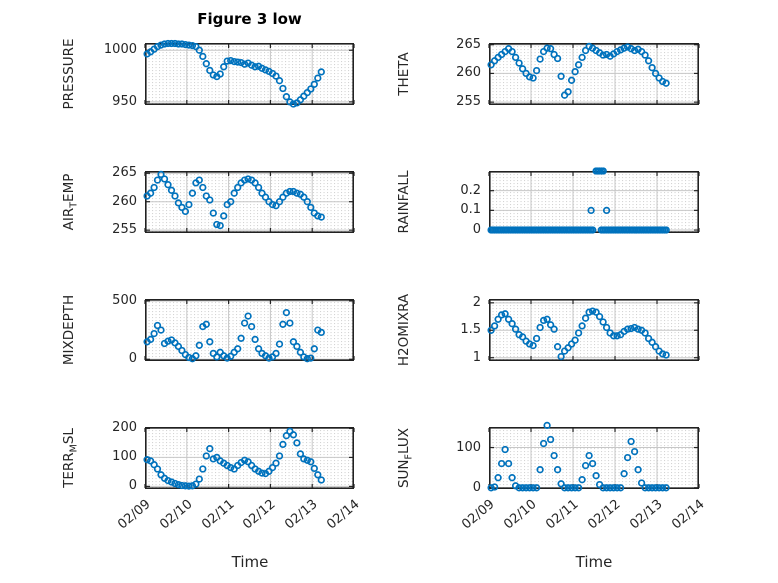 This screenshot has width=778, height=583. Describe the element at coordinates (234, 200) in the screenshot. I see `data-series-air-temp` at that location.